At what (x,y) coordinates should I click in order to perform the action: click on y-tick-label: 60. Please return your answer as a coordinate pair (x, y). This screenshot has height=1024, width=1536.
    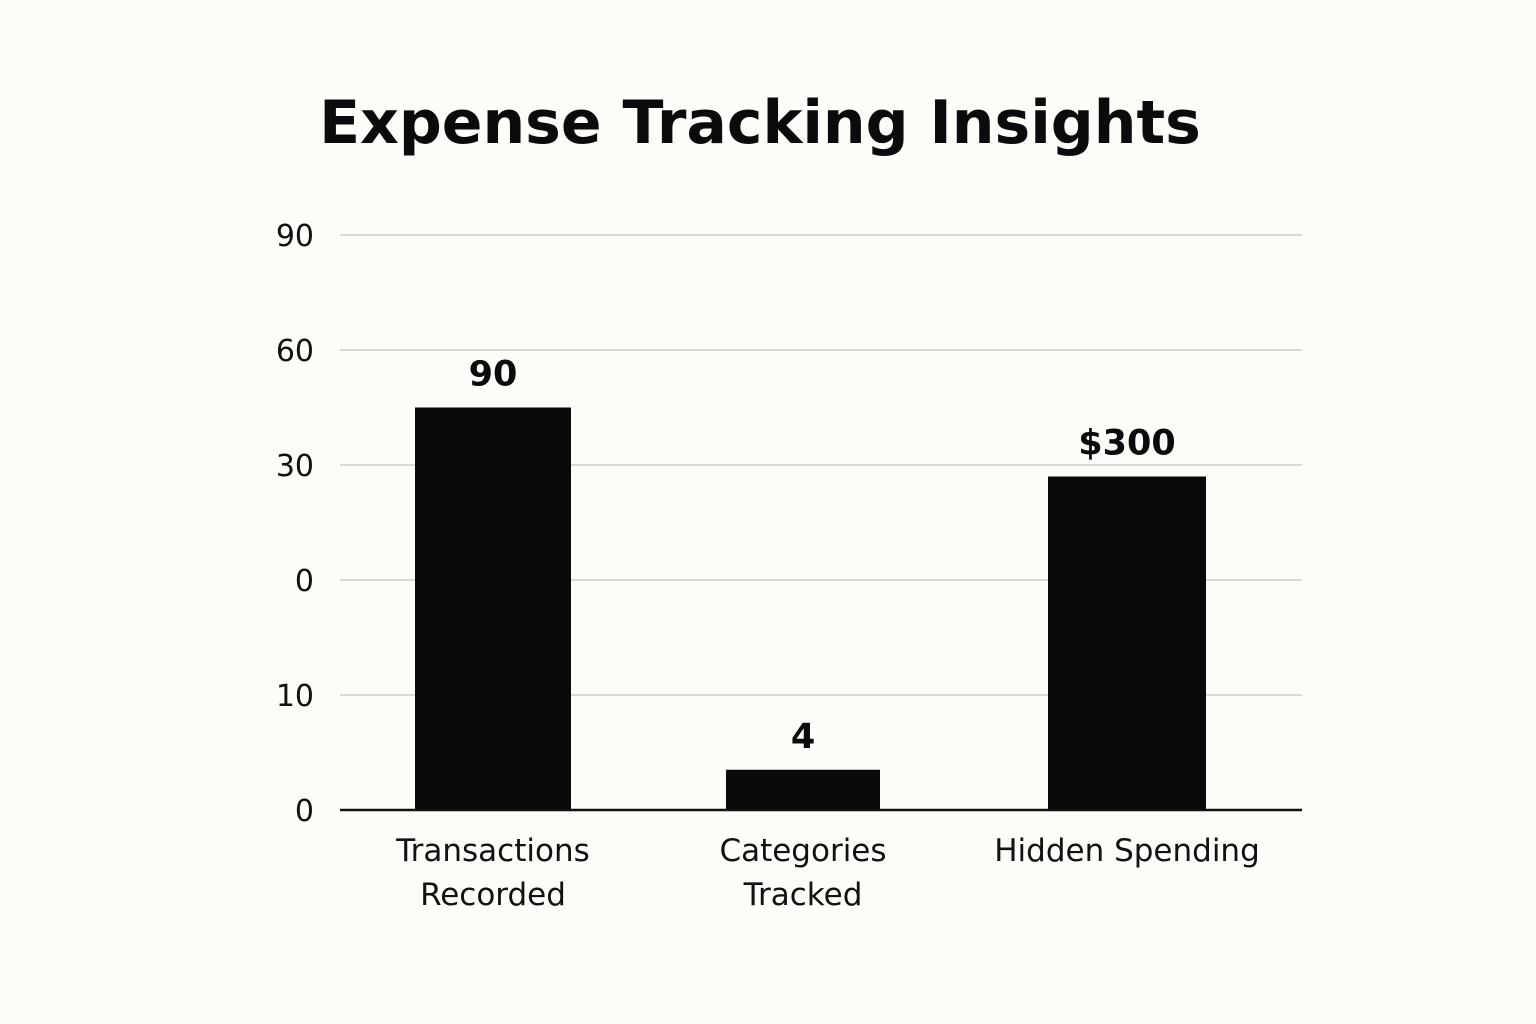
    Looking at the image, I should click on (295, 351).